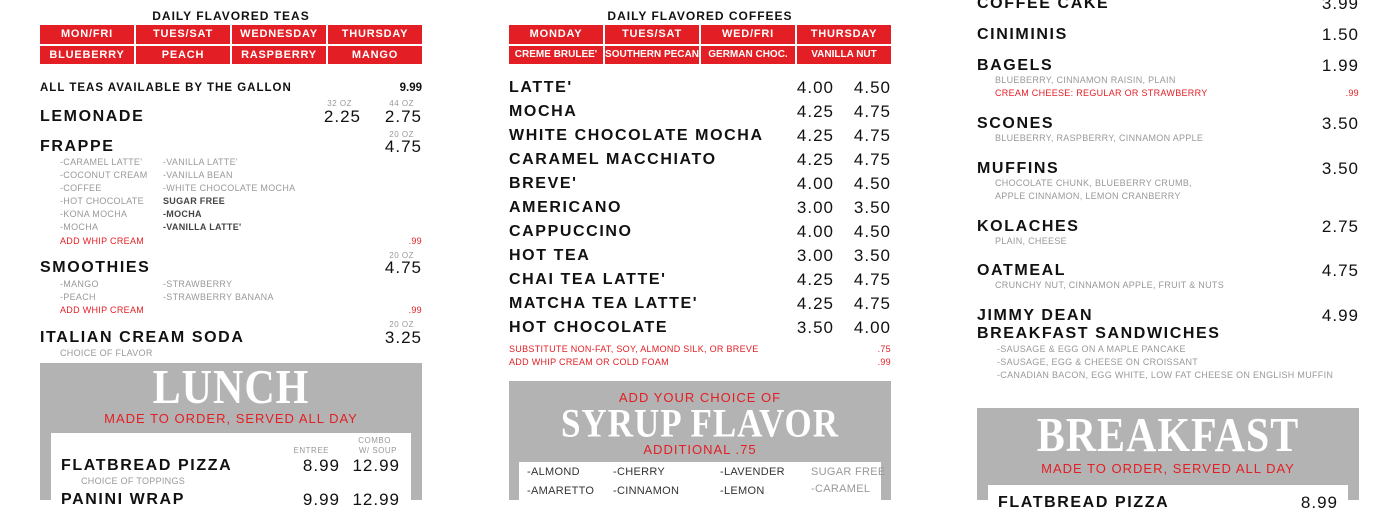  Describe the element at coordinates (123, 499) in the screenshot. I see `lunch-item-name: PANINI WRAP` at that location.